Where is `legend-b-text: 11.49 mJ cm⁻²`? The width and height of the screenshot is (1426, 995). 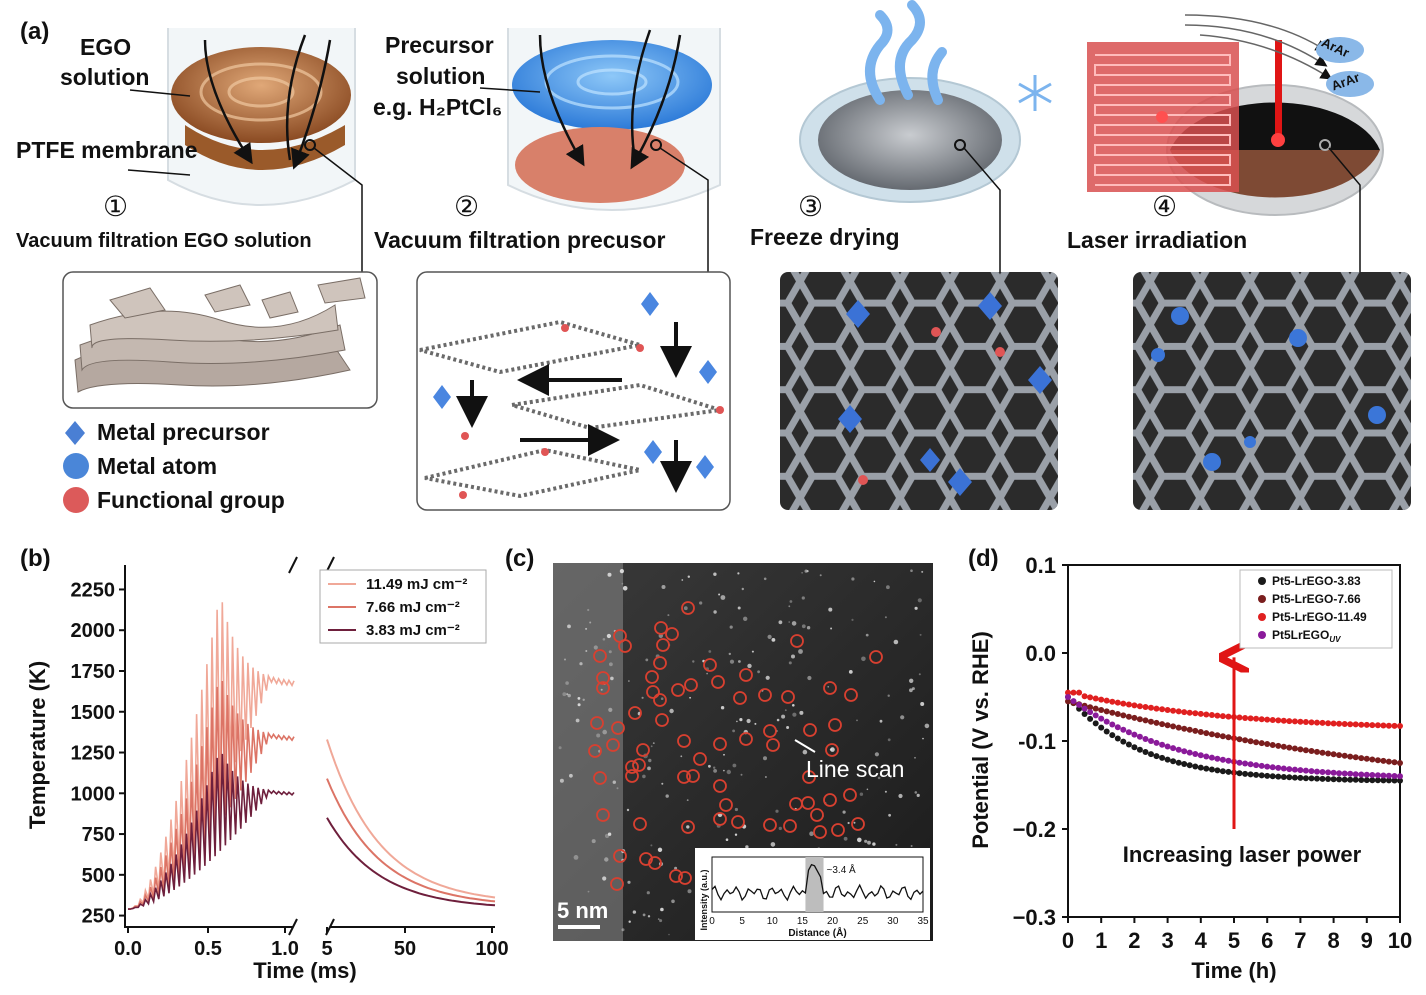 legend-b-text: 11.49 mJ cm⁻² is located at coordinates (416, 584).